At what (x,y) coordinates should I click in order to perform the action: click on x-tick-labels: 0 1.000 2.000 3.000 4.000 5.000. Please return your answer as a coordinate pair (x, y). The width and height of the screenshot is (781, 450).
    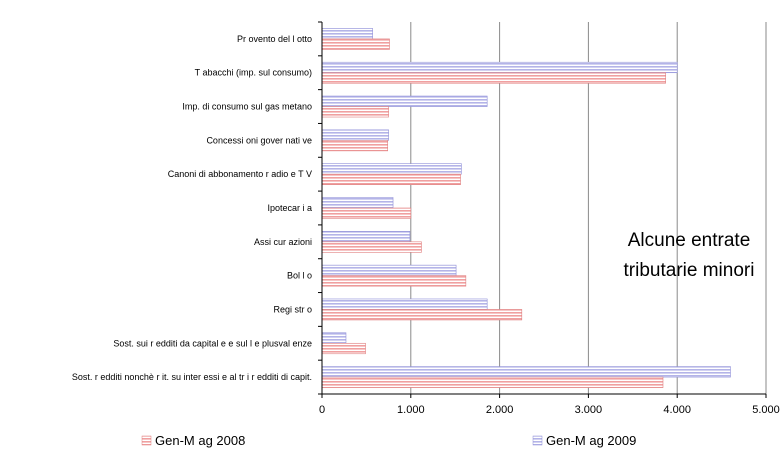
    Looking at the image, I should click on (549, 410).